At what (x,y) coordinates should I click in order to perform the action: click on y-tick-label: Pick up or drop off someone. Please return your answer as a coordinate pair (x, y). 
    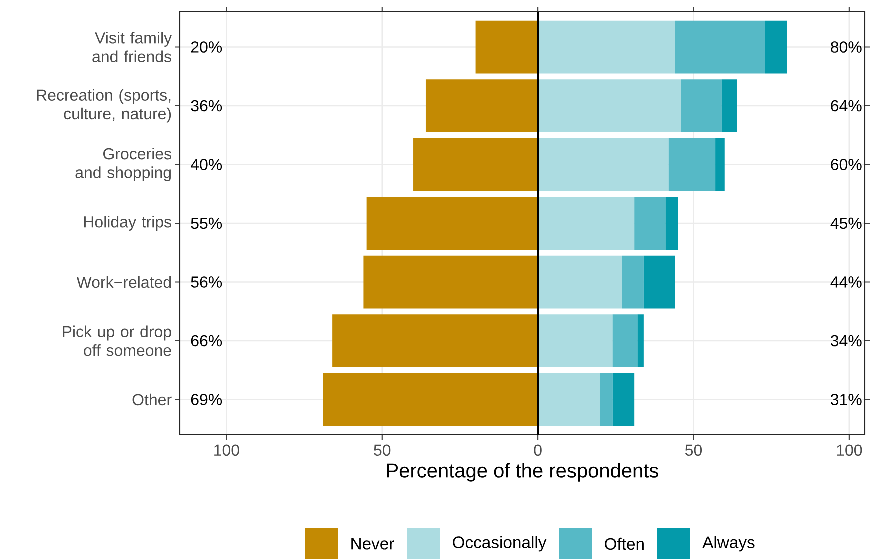
    Looking at the image, I should click on (117, 341).